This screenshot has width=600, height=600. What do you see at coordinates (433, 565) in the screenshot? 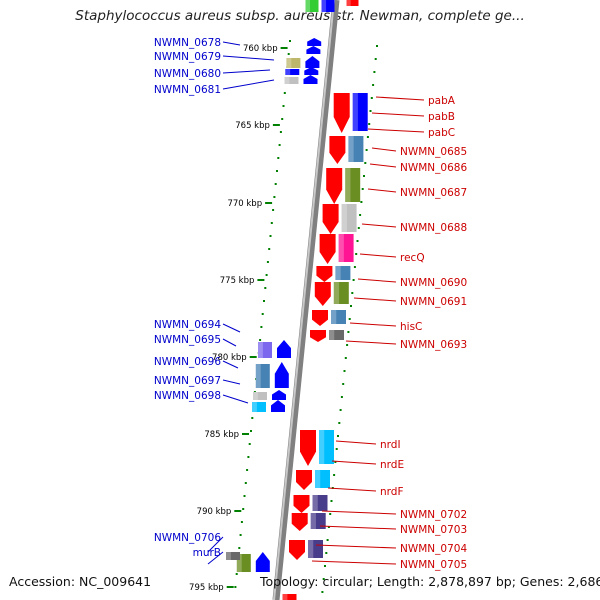
I see `reverse-gene-label: NWMN_0705` at bounding box center [433, 565].